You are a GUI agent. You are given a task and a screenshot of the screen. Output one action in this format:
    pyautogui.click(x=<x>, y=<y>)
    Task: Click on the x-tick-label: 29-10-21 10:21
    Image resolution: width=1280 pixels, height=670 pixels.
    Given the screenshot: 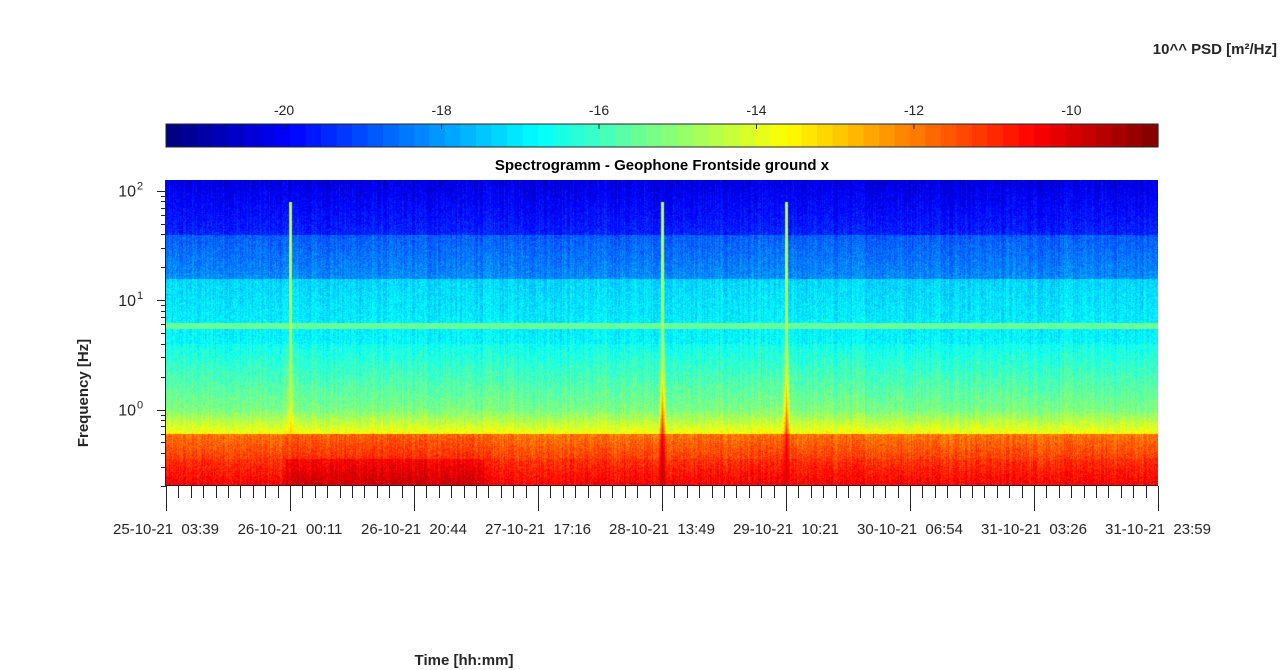 What is the action you would take?
    pyautogui.click(x=786, y=529)
    